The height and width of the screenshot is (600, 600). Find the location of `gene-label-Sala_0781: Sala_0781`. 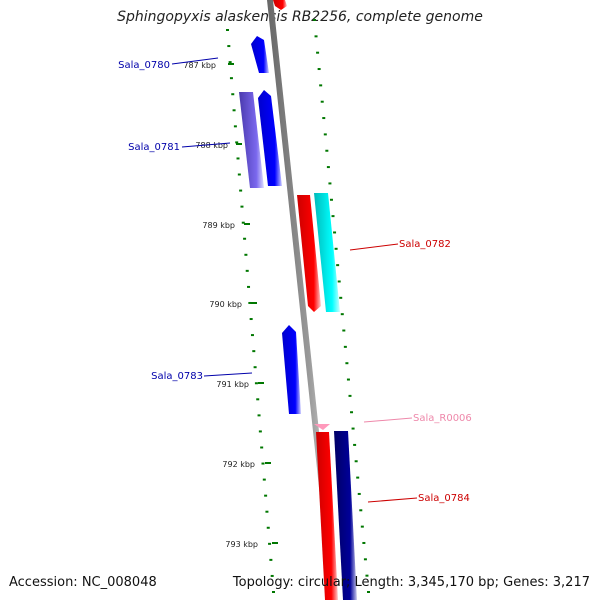

gene-label-Sala_0781: Sala_0781 is located at coordinates (154, 147).